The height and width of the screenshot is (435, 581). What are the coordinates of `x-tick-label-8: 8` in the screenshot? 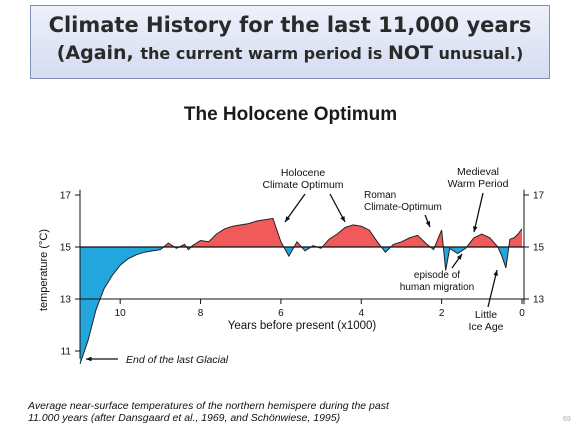 It's located at (201, 313).